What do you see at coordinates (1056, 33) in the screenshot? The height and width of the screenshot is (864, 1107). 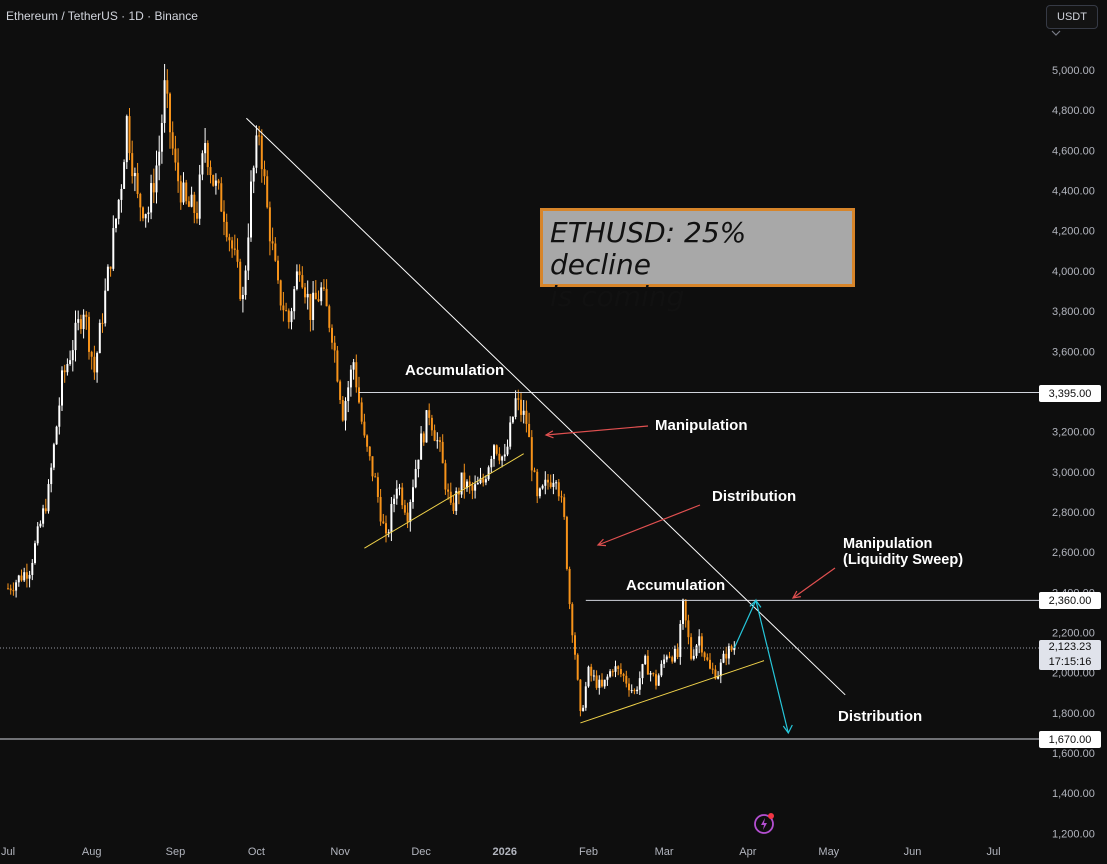 I see `chevron-down-icon` at bounding box center [1056, 33].